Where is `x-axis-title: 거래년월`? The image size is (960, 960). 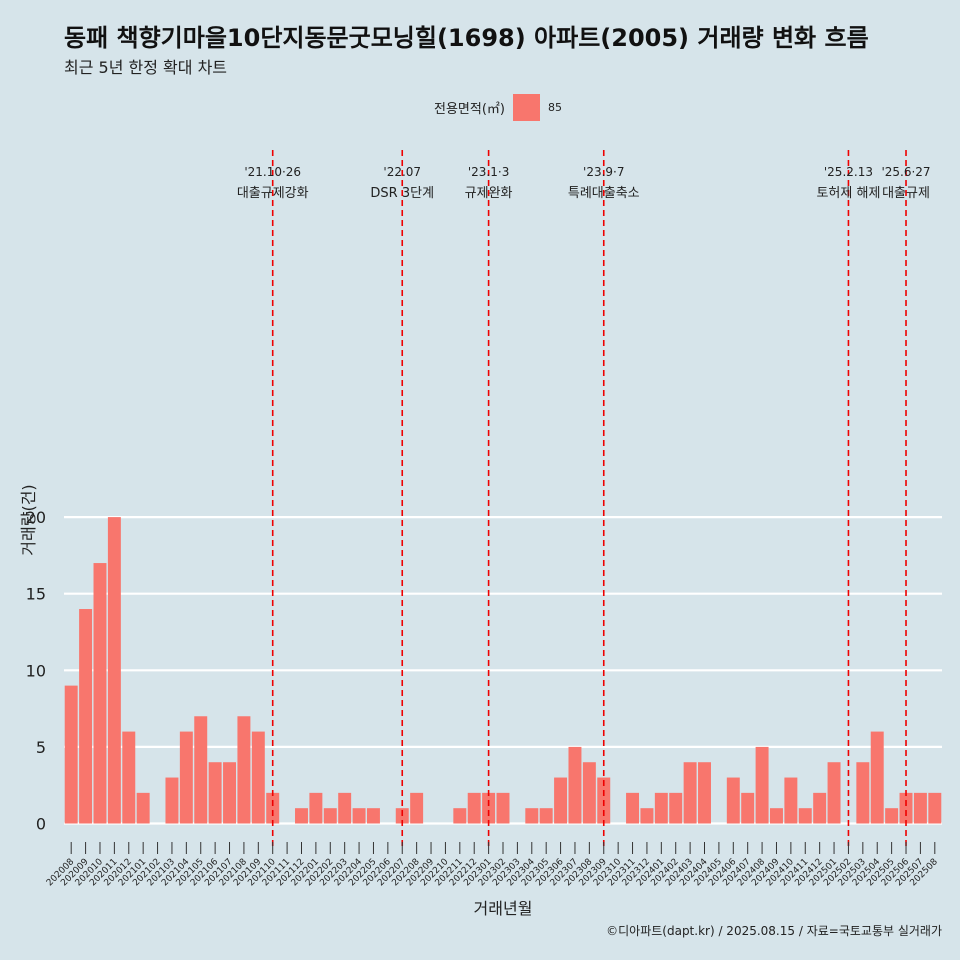 x-axis-title: 거래년월 is located at coordinates (503, 908).